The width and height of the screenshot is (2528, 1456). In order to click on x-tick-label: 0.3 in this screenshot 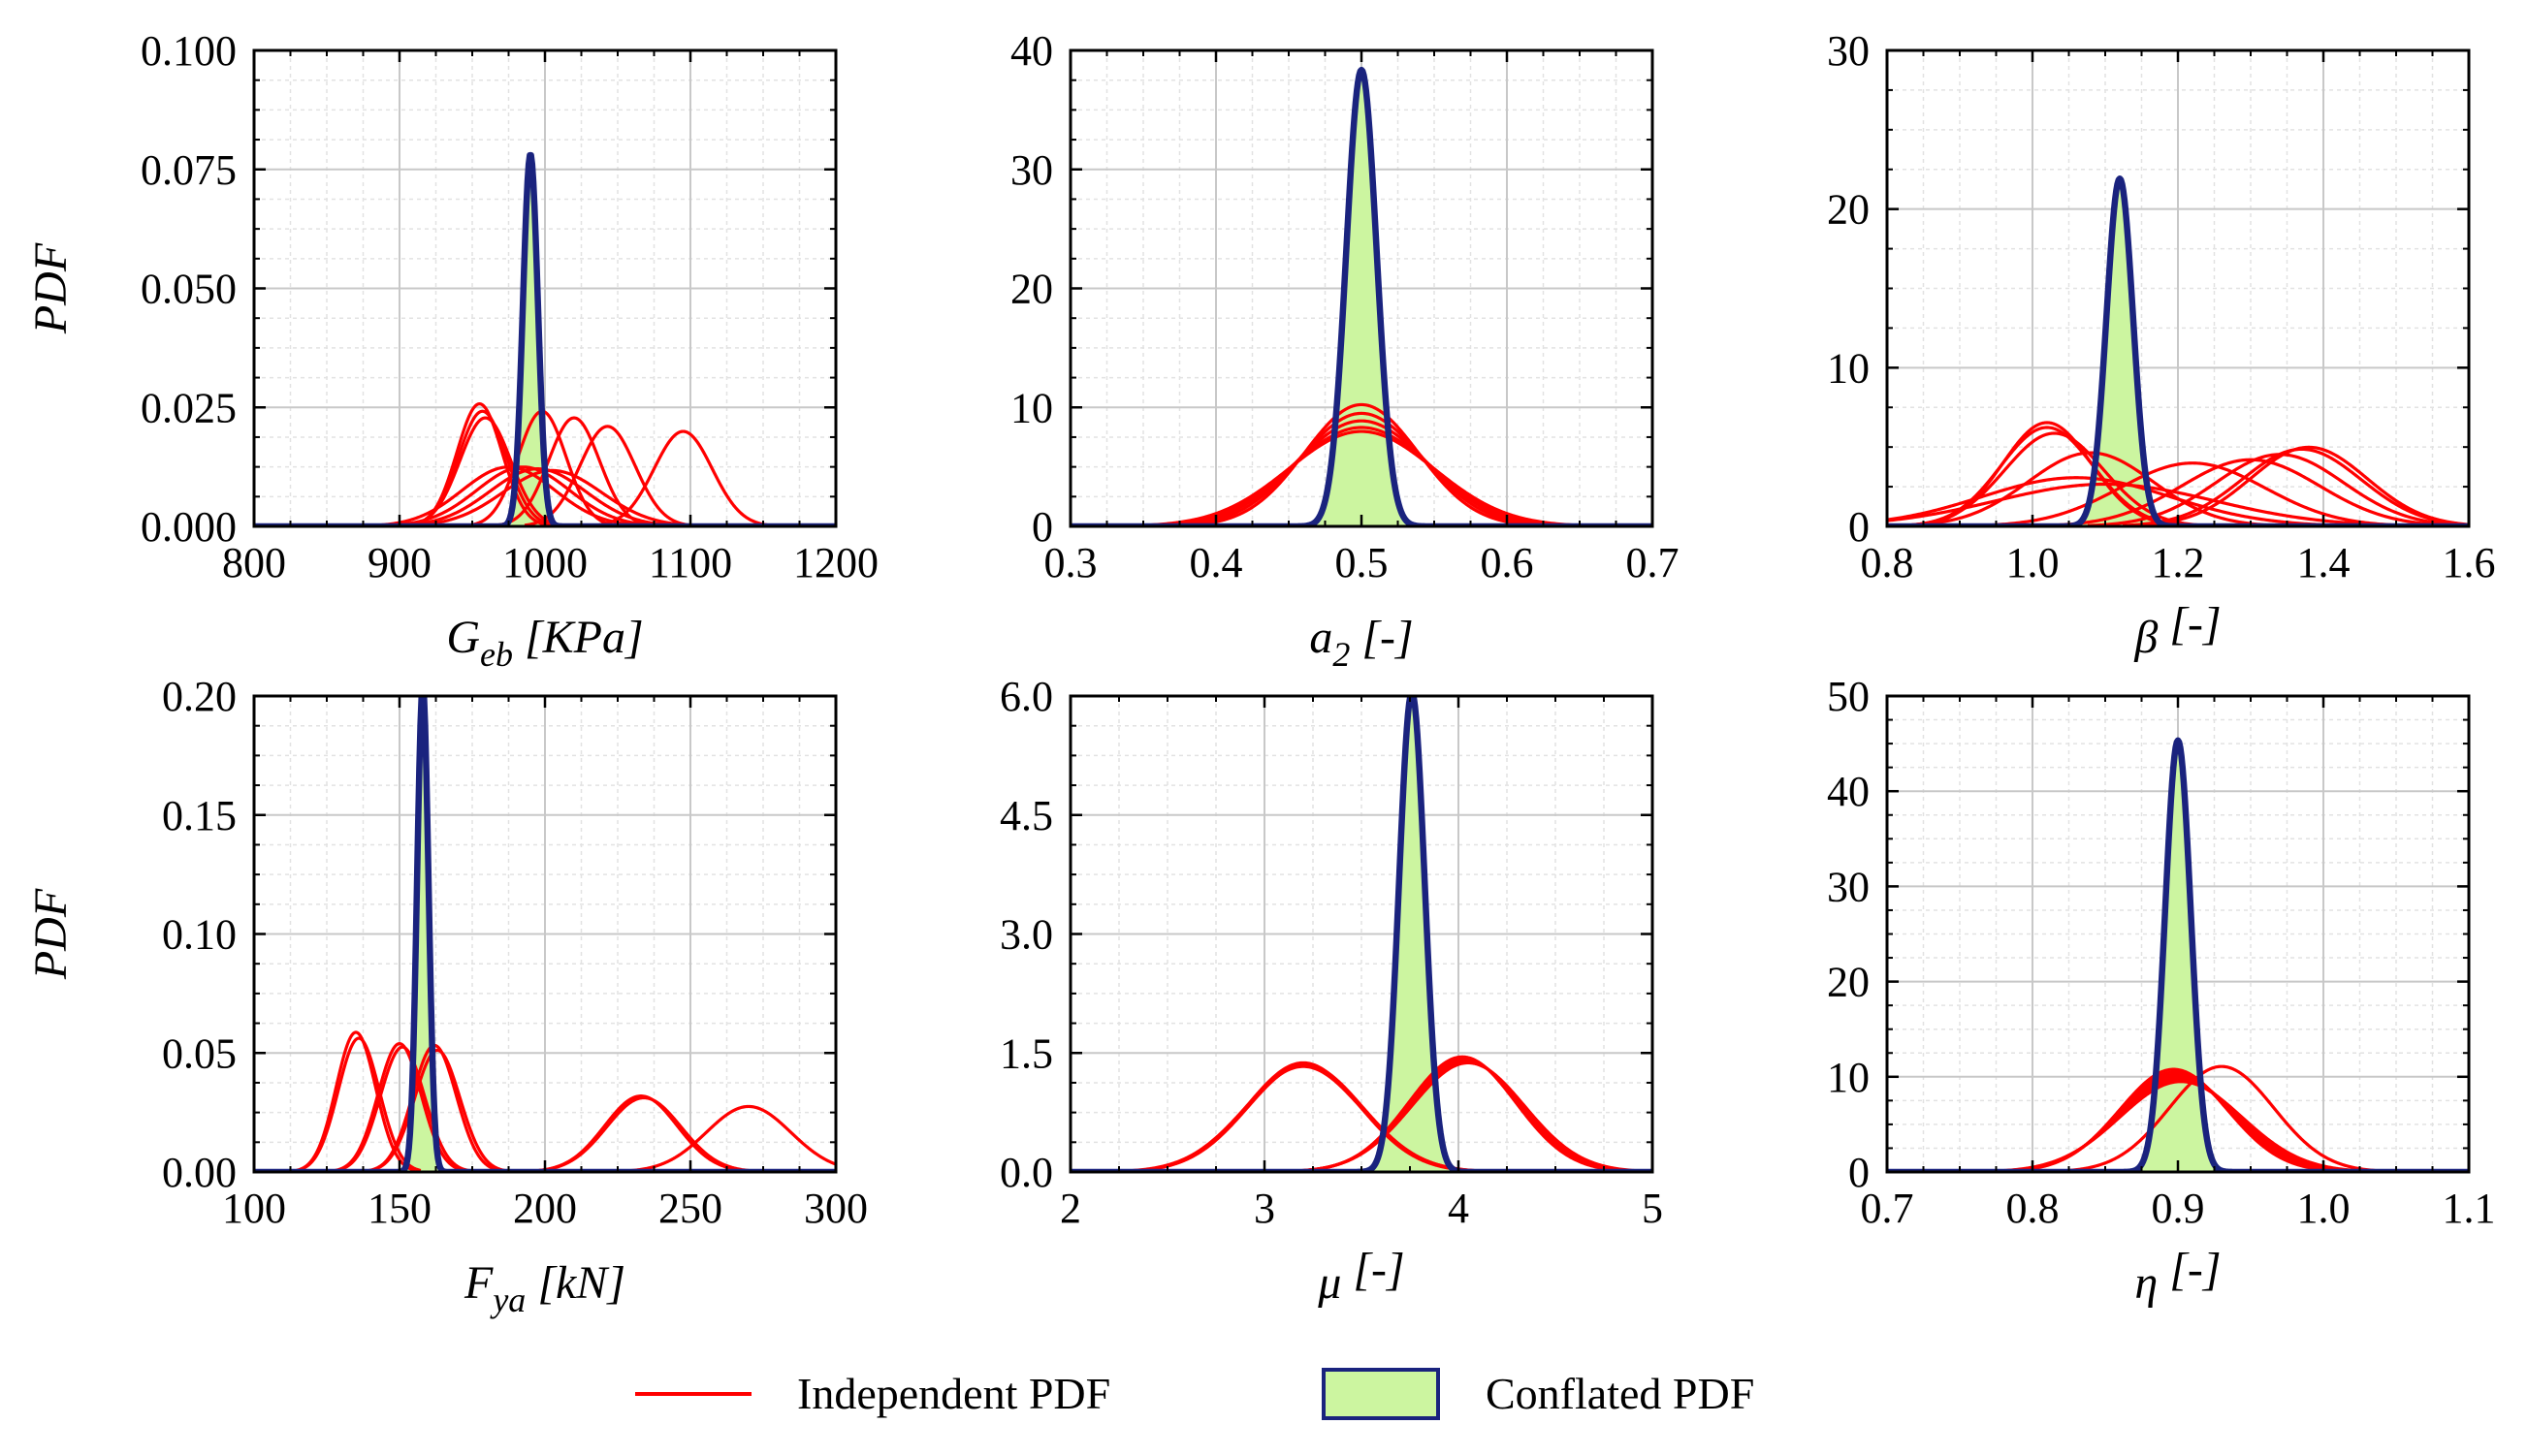, I will do `click(1071, 562)`.